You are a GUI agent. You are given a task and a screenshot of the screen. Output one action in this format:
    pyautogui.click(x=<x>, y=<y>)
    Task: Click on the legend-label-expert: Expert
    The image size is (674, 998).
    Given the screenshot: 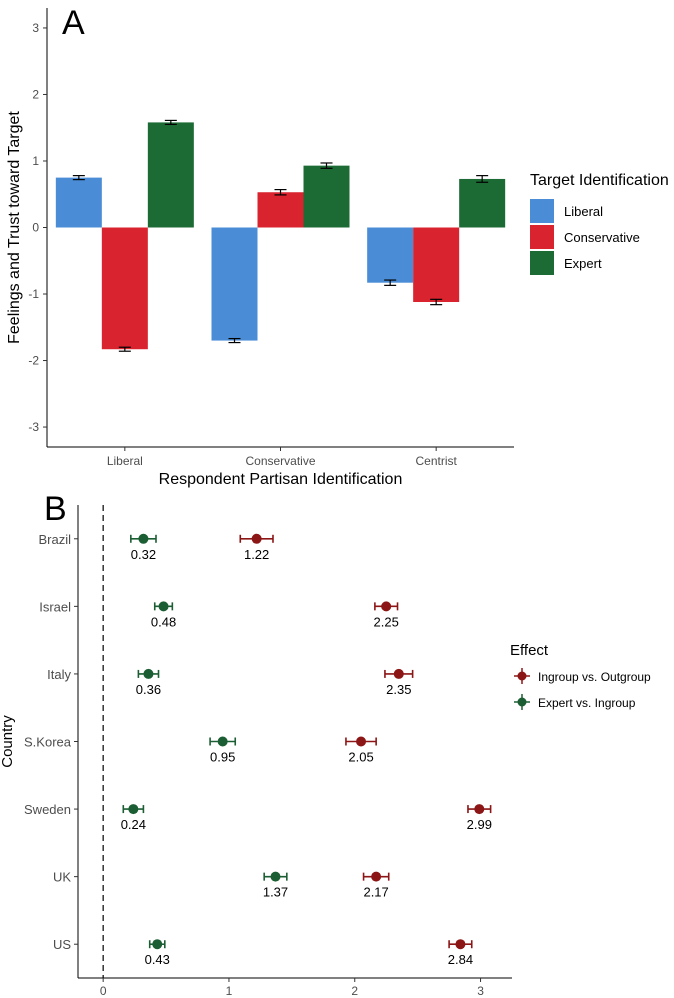 What is the action you would take?
    pyautogui.click(x=583, y=263)
    